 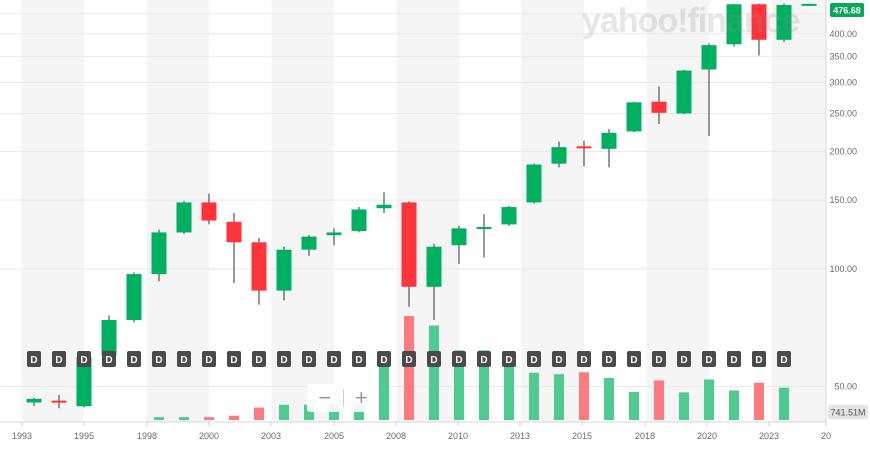 What do you see at coordinates (582, 436) in the screenshot?
I see `x-tick-label: 2015` at bounding box center [582, 436].